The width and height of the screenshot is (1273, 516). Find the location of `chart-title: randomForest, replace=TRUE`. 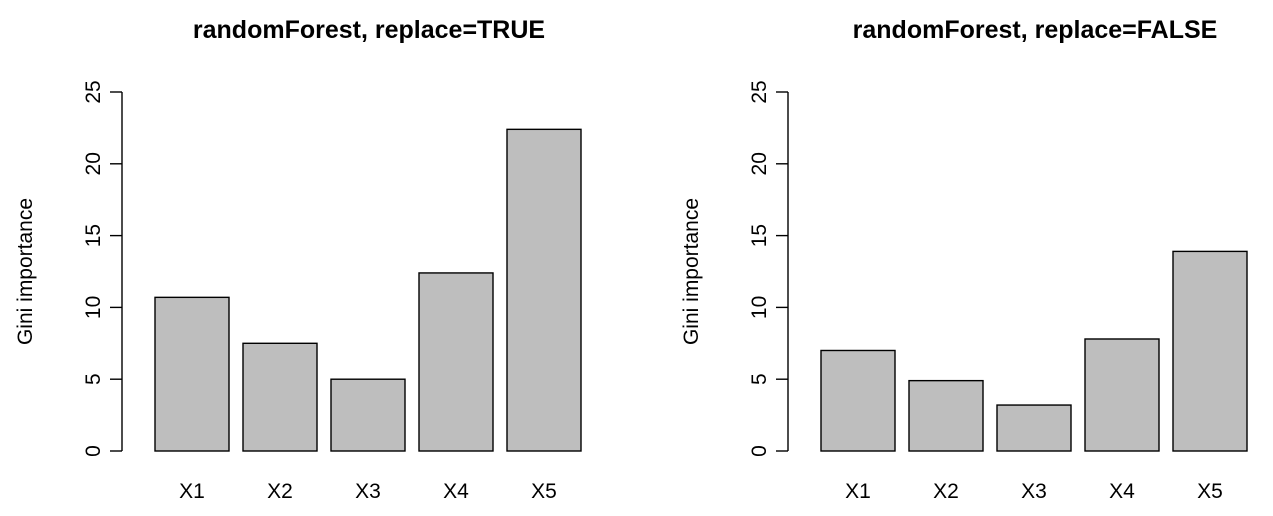

chart-title: randomForest, replace=TRUE is located at coordinates (369, 30).